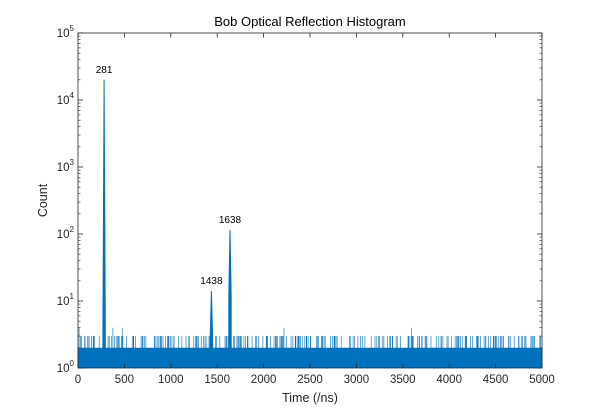 This screenshot has width=599, height=413. Describe the element at coordinates (264, 380) in the screenshot. I see `x-tick-label: 2000` at that location.